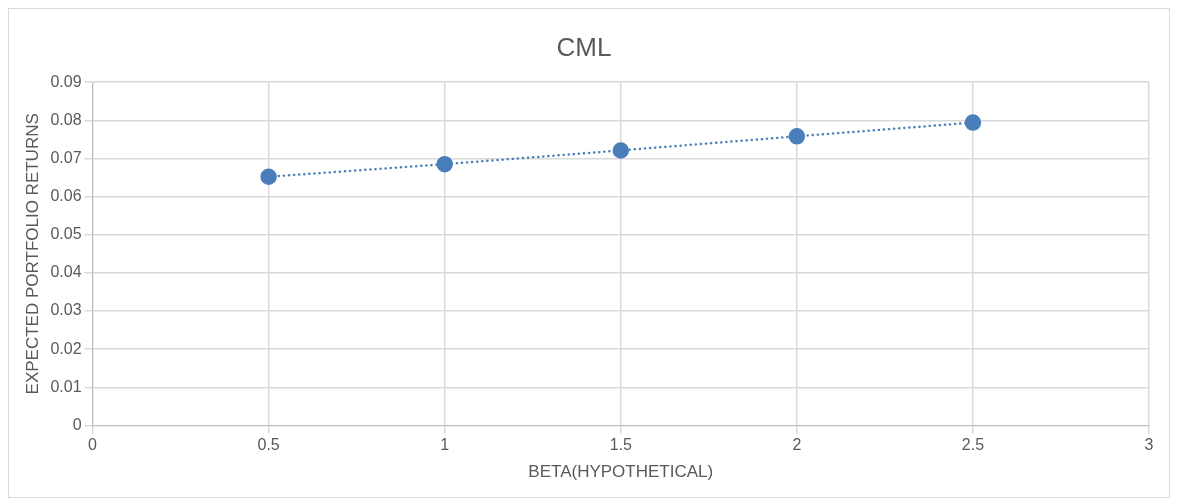 This screenshot has height=504, width=1178. What do you see at coordinates (445, 445) in the screenshot?
I see `x-tick-label: 1` at bounding box center [445, 445].